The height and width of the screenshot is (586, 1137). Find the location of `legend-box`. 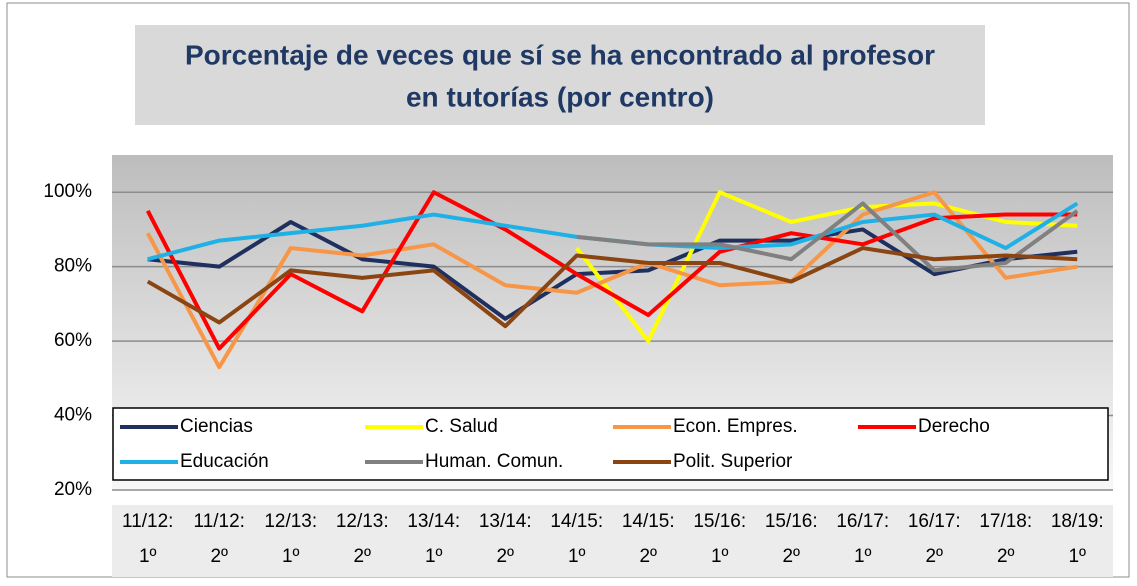

legend-box is located at coordinates (610, 444).